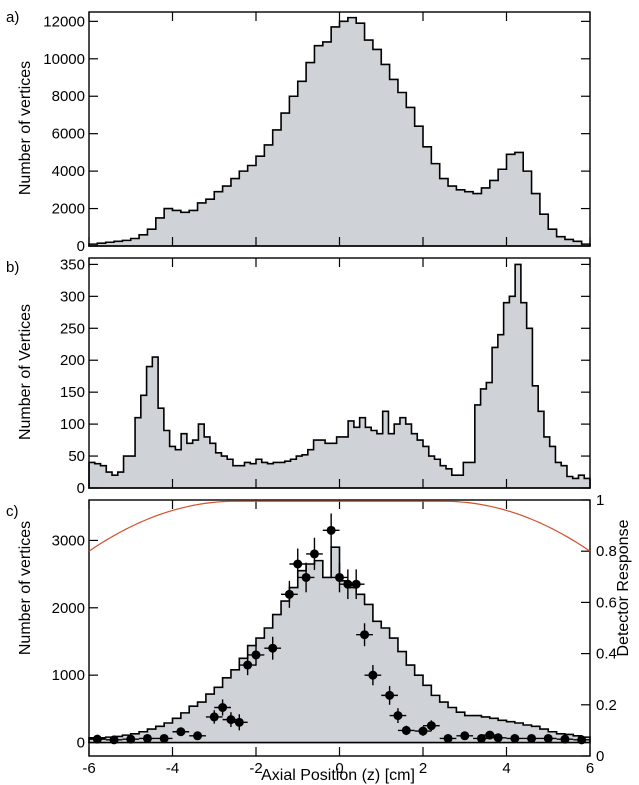  I want to click on panel-c-xtick-label: -2, so click(255, 768).